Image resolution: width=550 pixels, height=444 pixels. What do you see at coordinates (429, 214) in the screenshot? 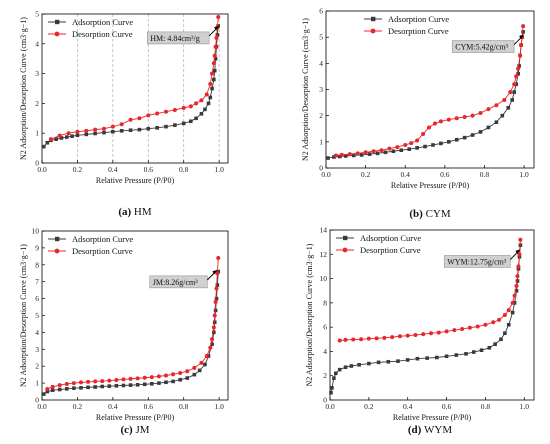
I see `panel-caption: (b) CYM` at bounding box center [429, 214].